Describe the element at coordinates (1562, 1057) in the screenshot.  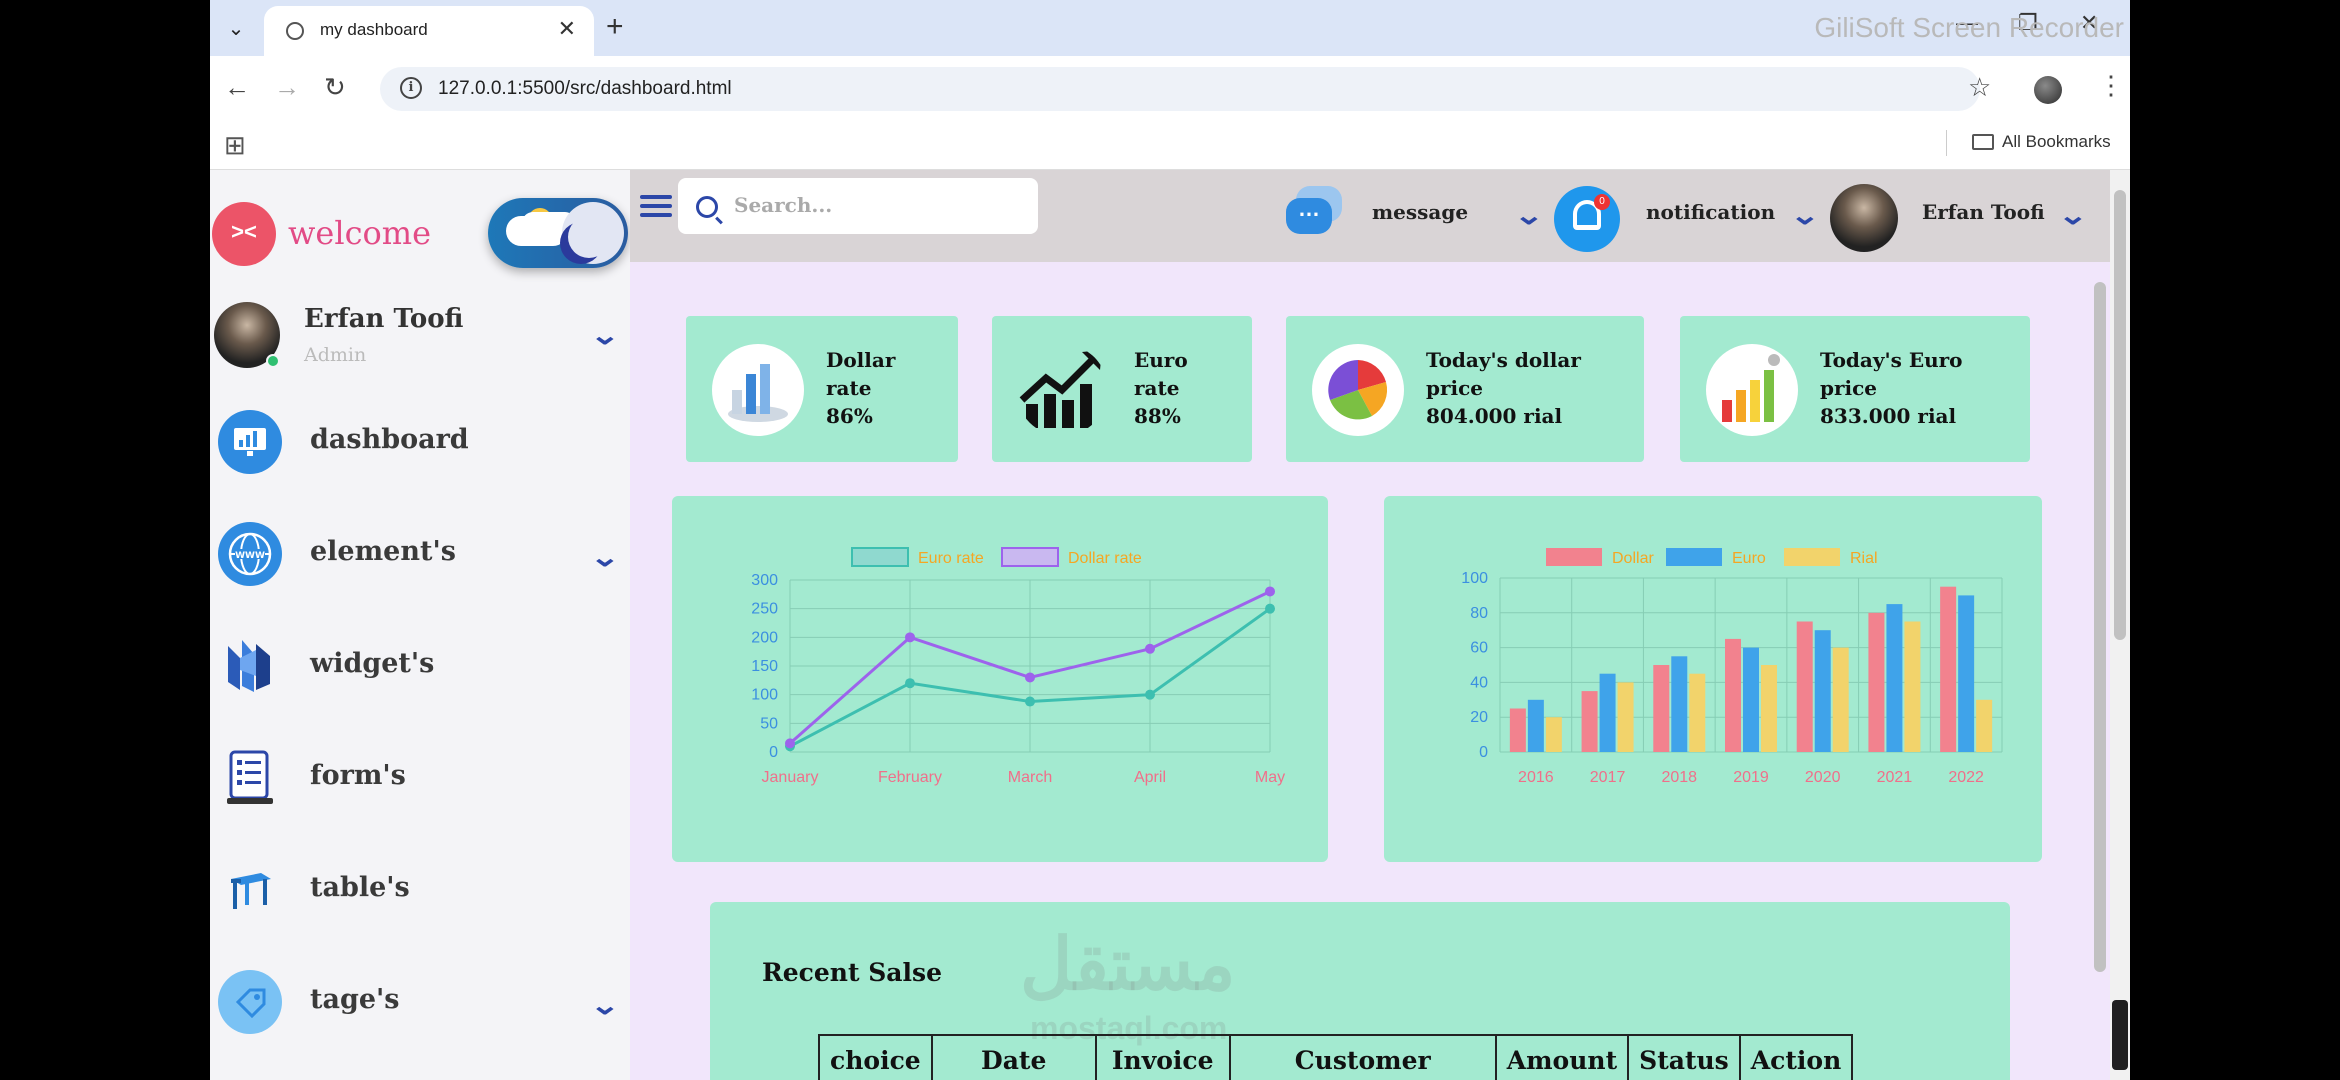
I see `column-header: Amount` at that location.